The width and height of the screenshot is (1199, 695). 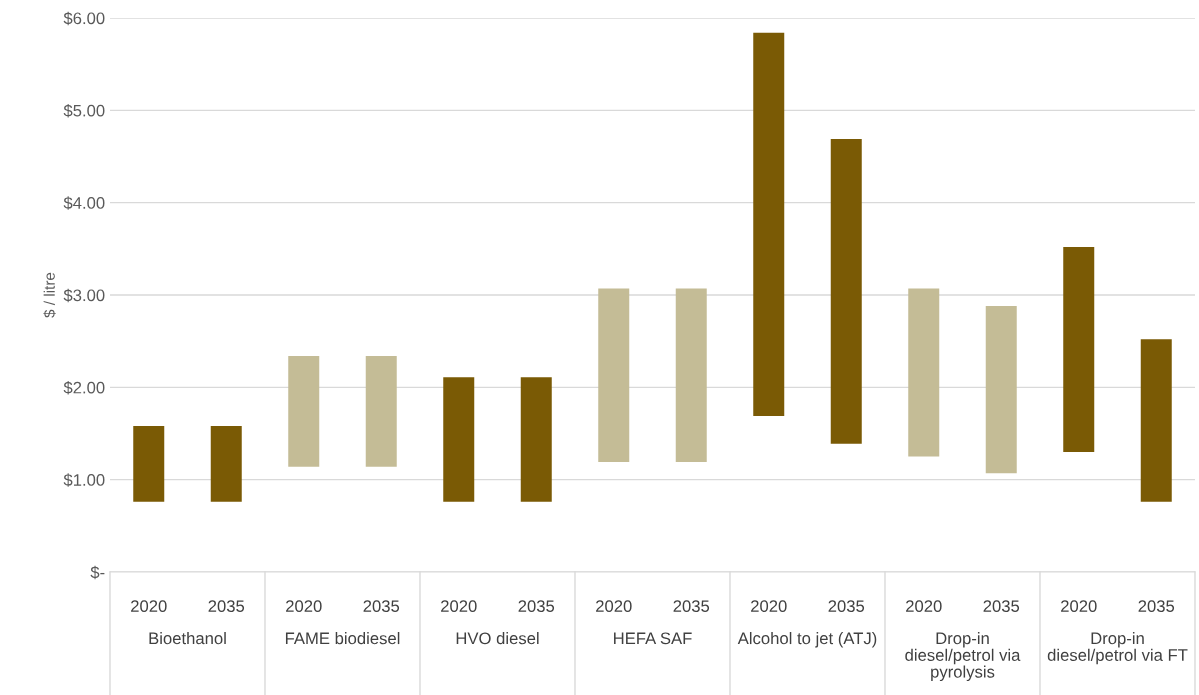 What do you see at coordinates (84, 480) in the screenshot?
I see `y-tick-label: $1.00` at bounding box center [84, 480].